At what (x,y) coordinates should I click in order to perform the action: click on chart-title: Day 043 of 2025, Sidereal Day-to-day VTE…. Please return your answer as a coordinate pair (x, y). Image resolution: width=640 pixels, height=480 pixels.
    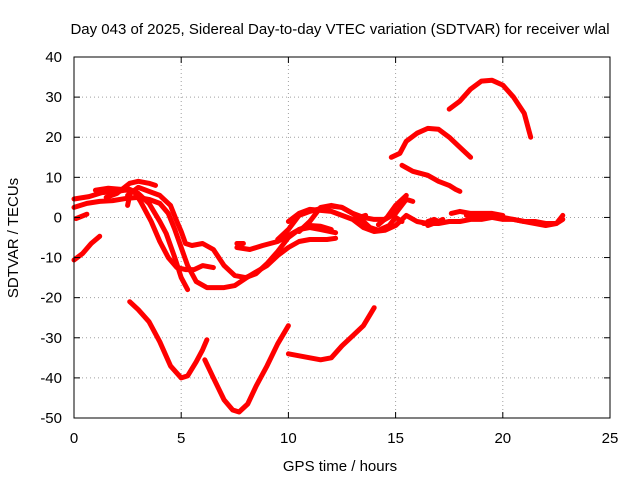
    Looking at the image, I should click on (339, 29).